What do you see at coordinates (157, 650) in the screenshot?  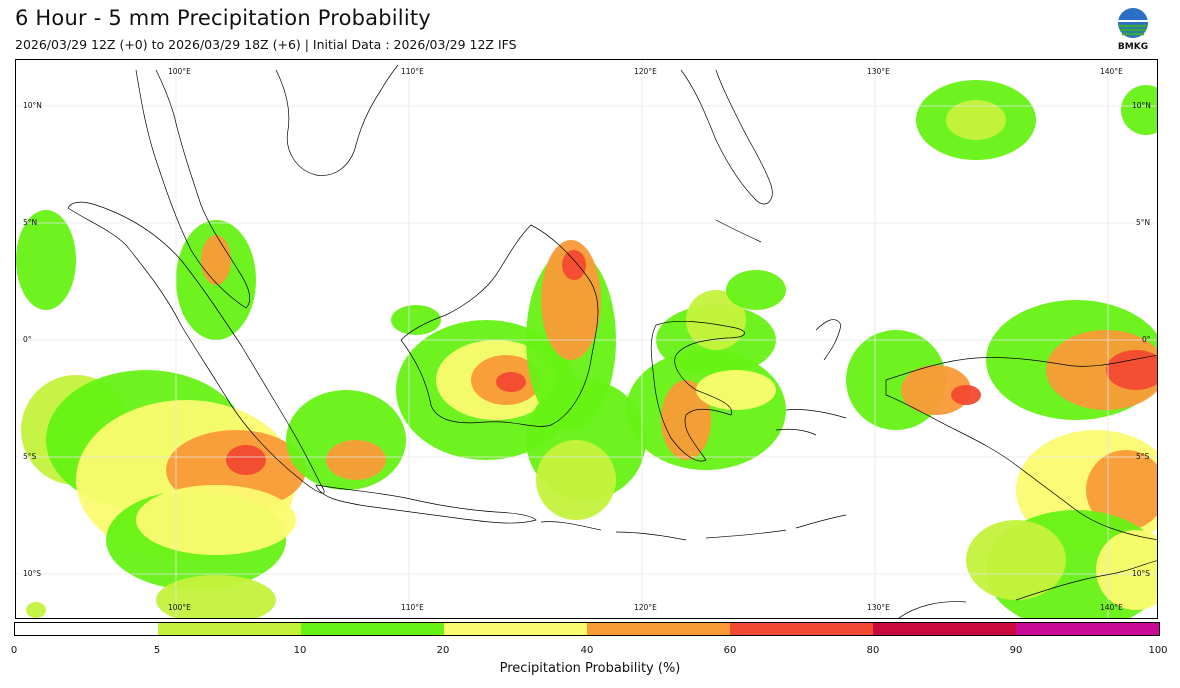 I see `colorbar-tick: 5` at bounding box center [157, 650].